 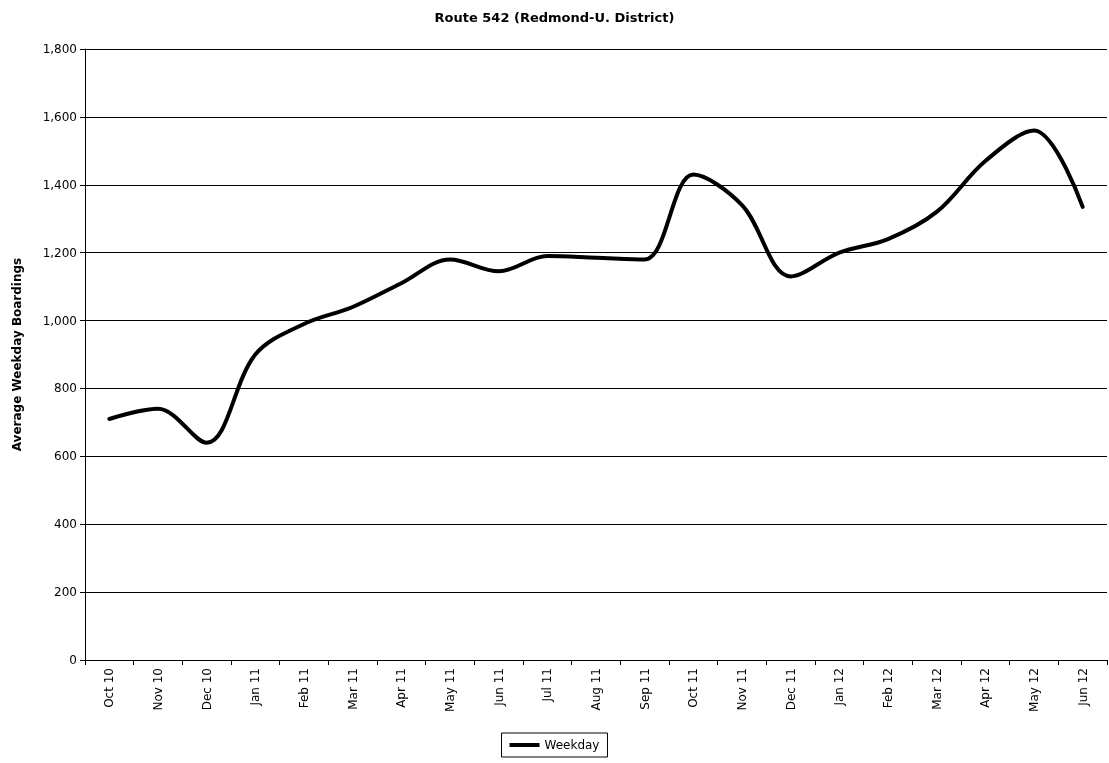 What do you see at coordinates (742, 689) in the screenshot?
I see `x-tick-label: Nov 11` at bounding box center [742, 689].